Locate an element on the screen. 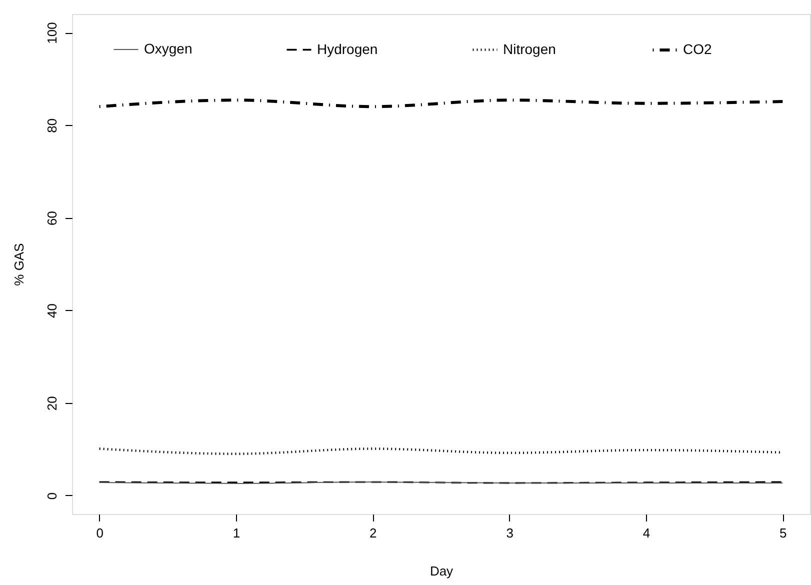 The width and height of the screenshot is (811, 585). x-tick-label: 3 is located at coordinates (510, 533).